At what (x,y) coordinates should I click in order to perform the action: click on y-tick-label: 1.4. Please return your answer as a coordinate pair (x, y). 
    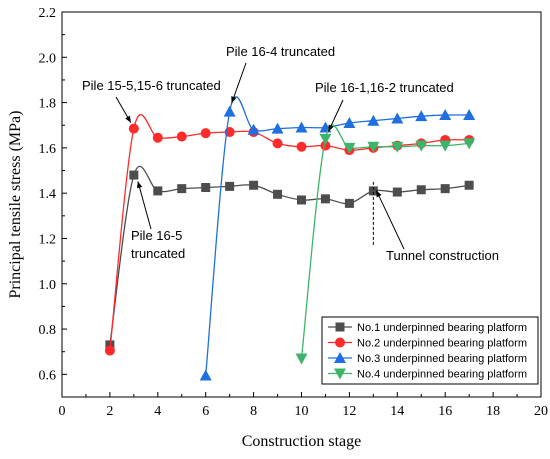
    Looking at the image, I should click on (48, 194).